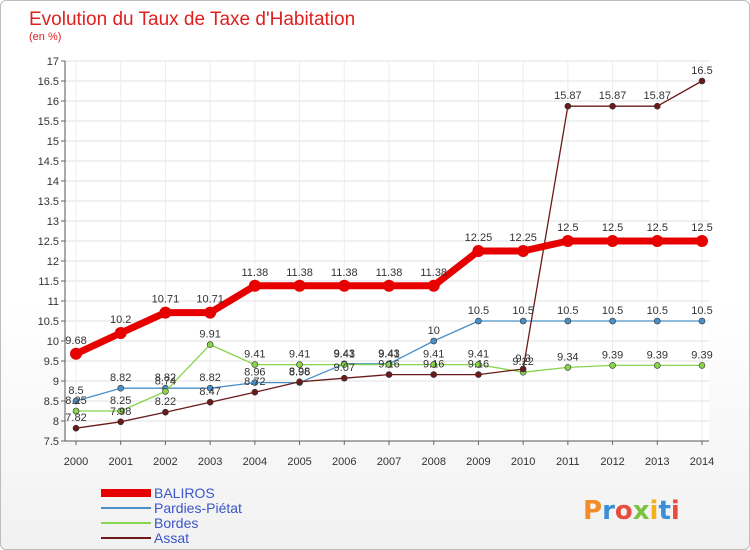  What do you see at coordinates (702, 462) in the screenshot?
I see `x-tick-label: 2014` at bounding box center [702, 462].